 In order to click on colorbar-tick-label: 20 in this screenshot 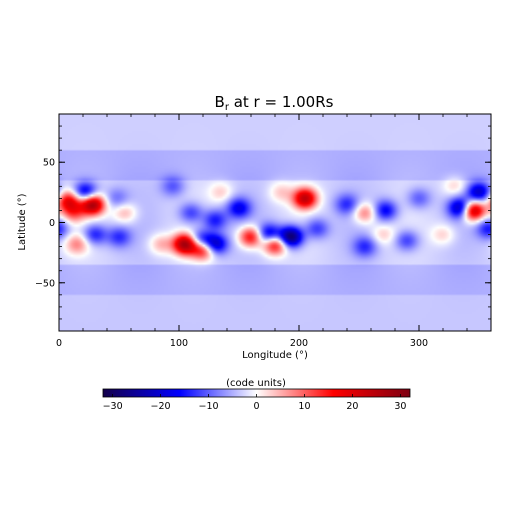, I will do `click(352, 406)`.